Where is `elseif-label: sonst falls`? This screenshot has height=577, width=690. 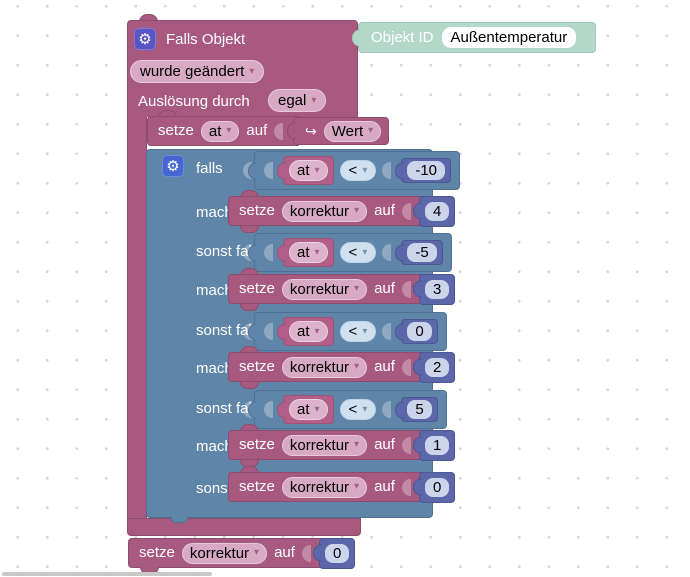
elseif-label: sonst falls is located at coordinates (229, 408).